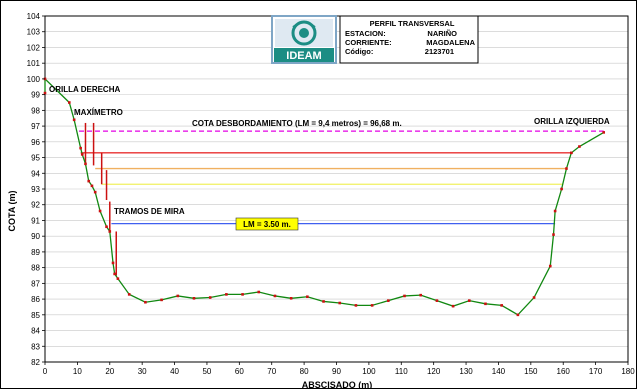 This screenshot has height=389, width=637. What do you see at coordinates (303, 56) in the screenshot?
I see `logo-text: IDEAM` at bounding box center [303, 56].